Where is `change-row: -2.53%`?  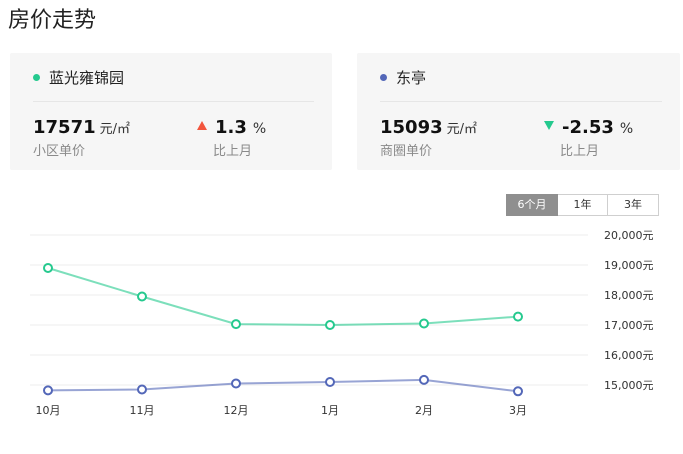 change-row: -2.53% is located at coordinates (588, 127).